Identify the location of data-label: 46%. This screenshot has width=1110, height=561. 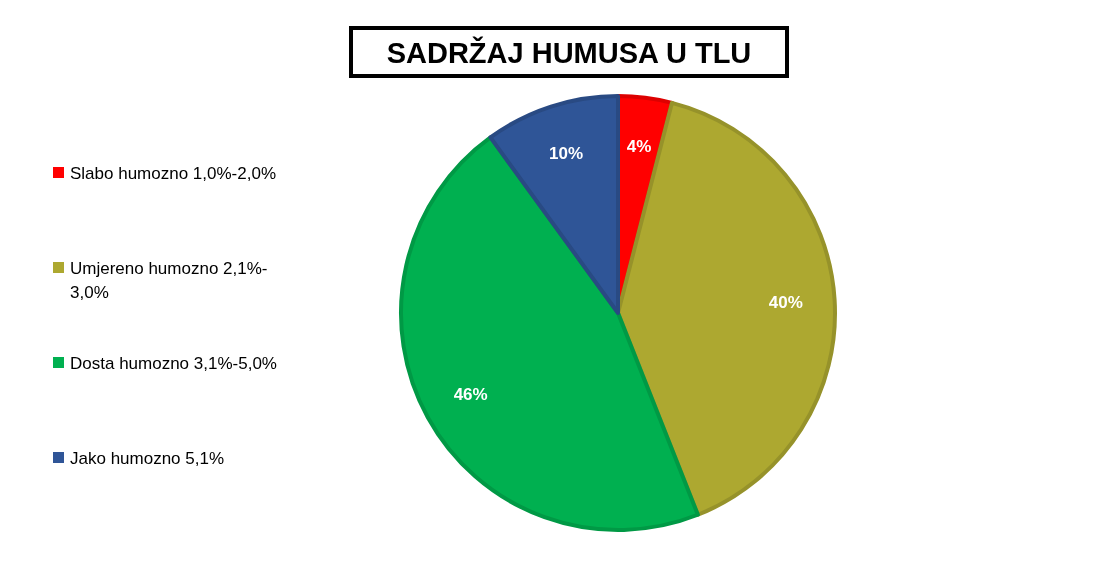
(470, 394).